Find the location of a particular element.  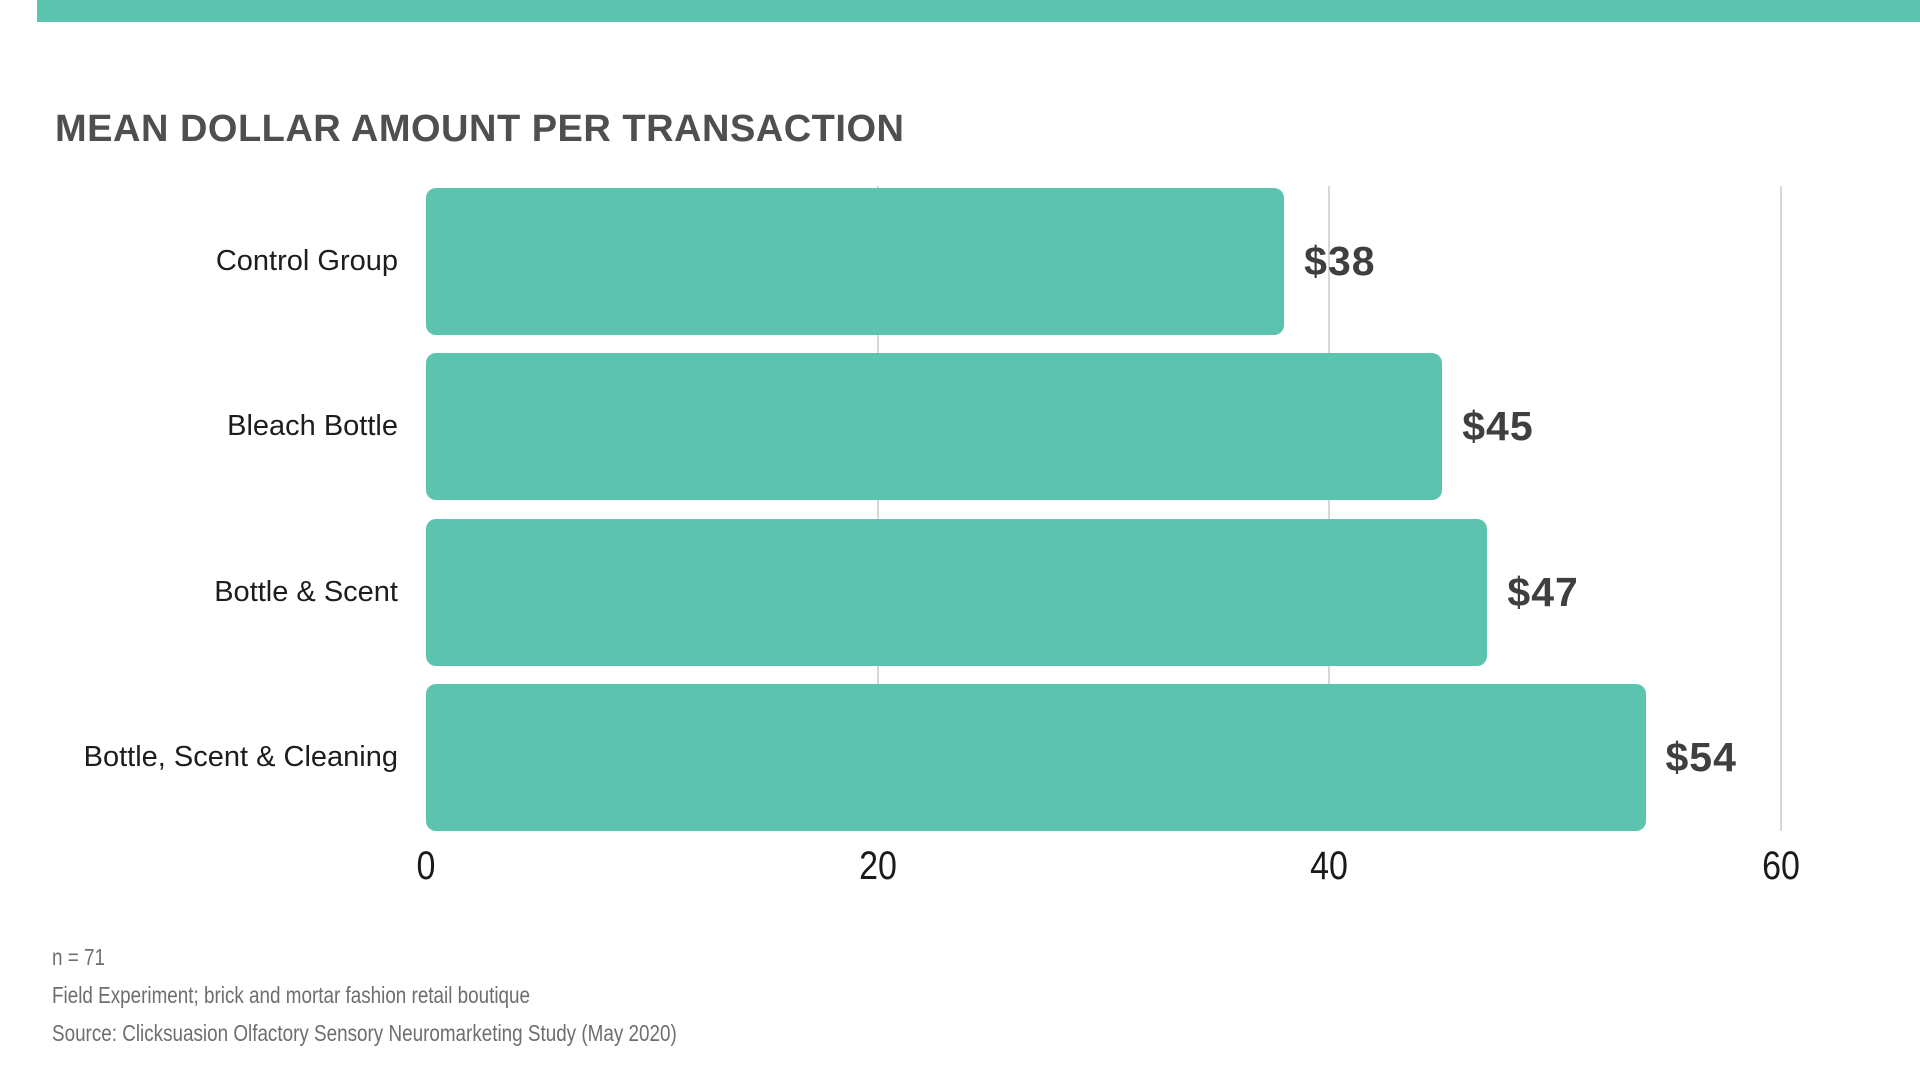

value-label-1: $45 is located at coordinates (1498, 426).